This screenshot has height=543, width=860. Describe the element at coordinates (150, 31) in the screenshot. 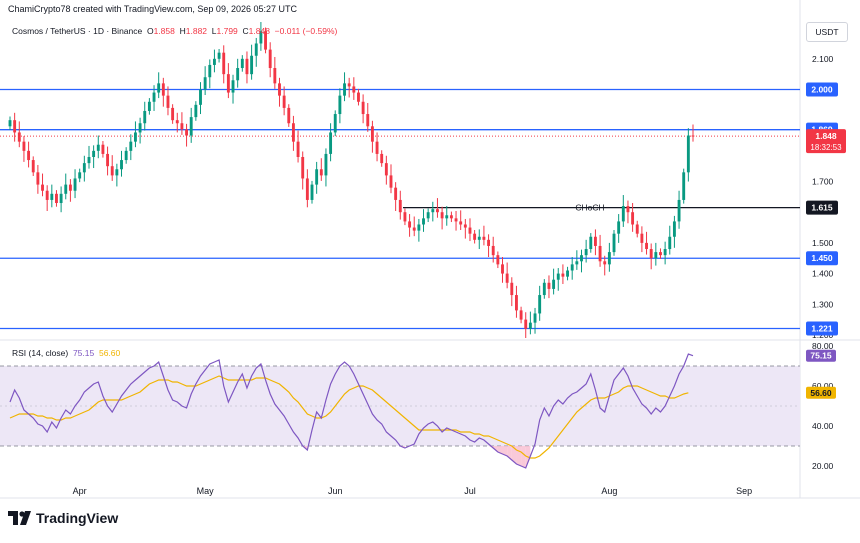

I see `open-label: O` at that location.